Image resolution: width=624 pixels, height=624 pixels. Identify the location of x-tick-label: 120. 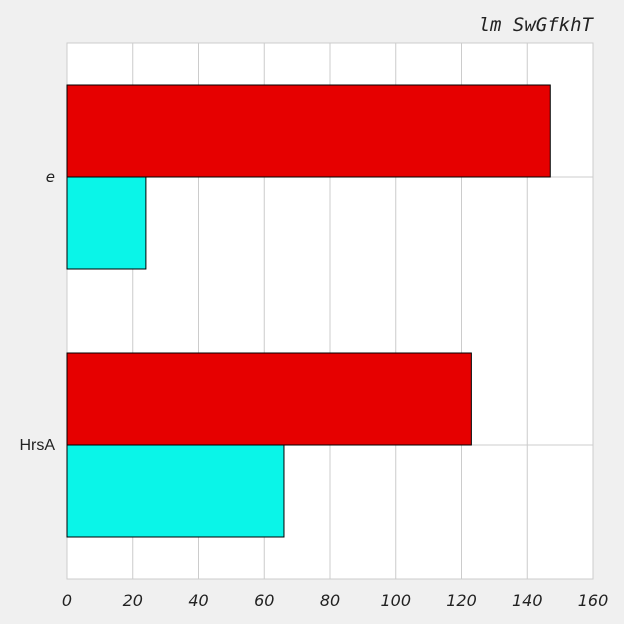
(461, 600).